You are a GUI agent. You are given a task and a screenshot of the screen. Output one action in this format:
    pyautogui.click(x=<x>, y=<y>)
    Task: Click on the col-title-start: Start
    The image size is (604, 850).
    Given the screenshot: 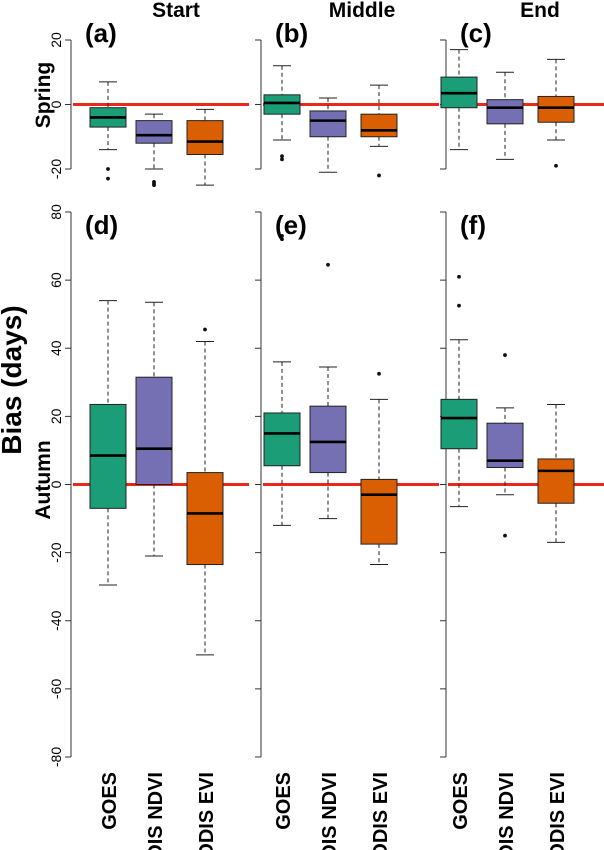 What is the action you would take?
    pyautogui.click(x=176, y=11)
    